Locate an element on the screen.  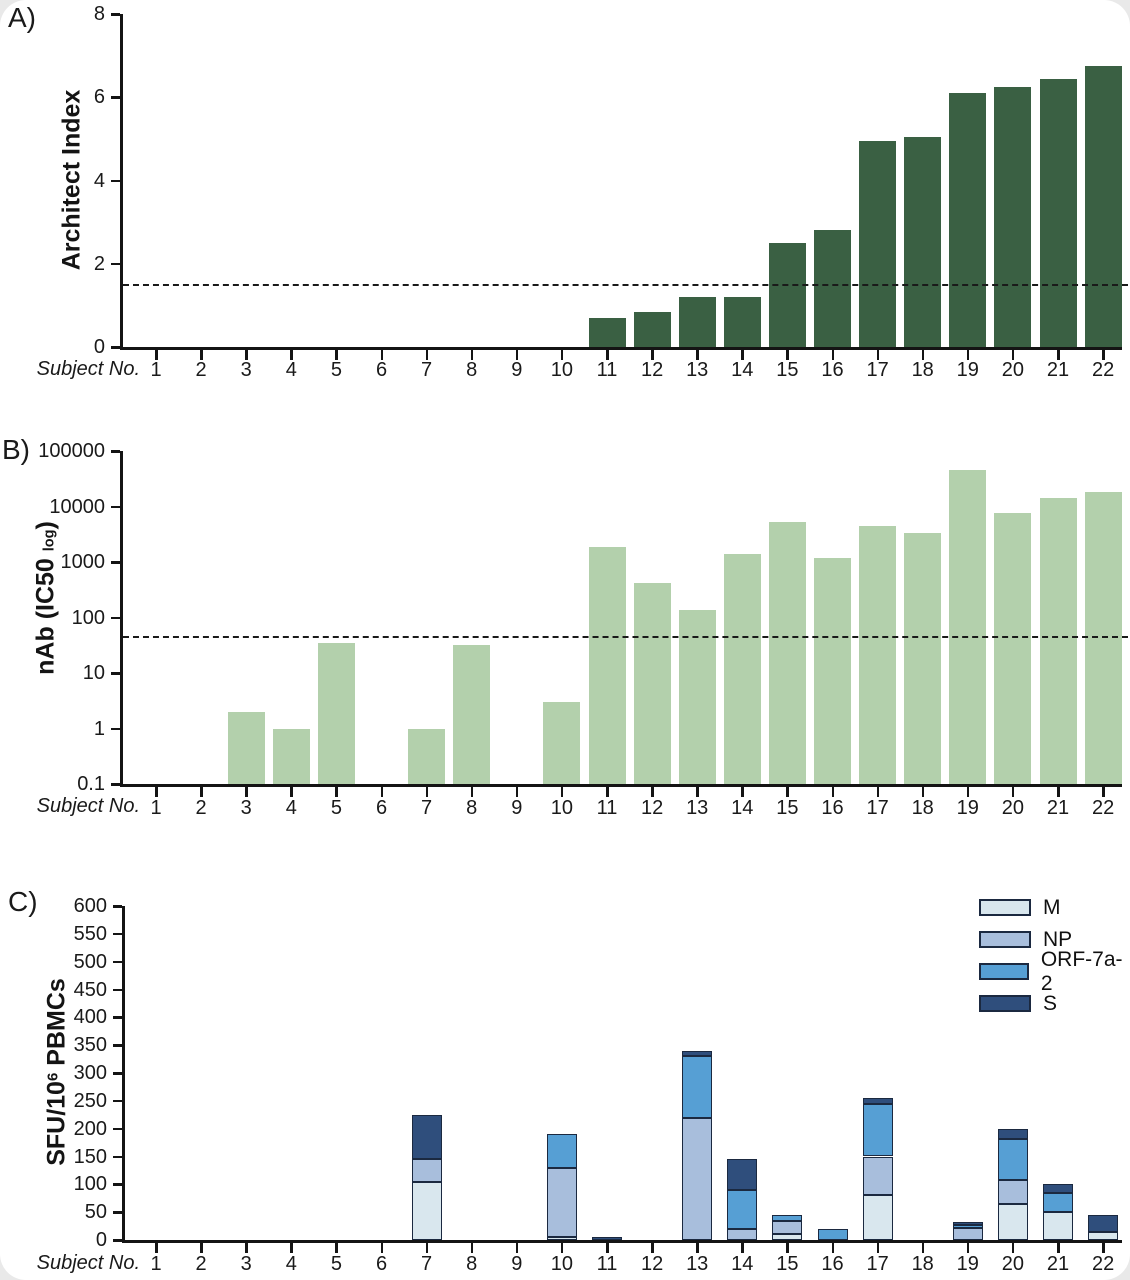
legend-swatch-np is located at coordinates (1005, 939).